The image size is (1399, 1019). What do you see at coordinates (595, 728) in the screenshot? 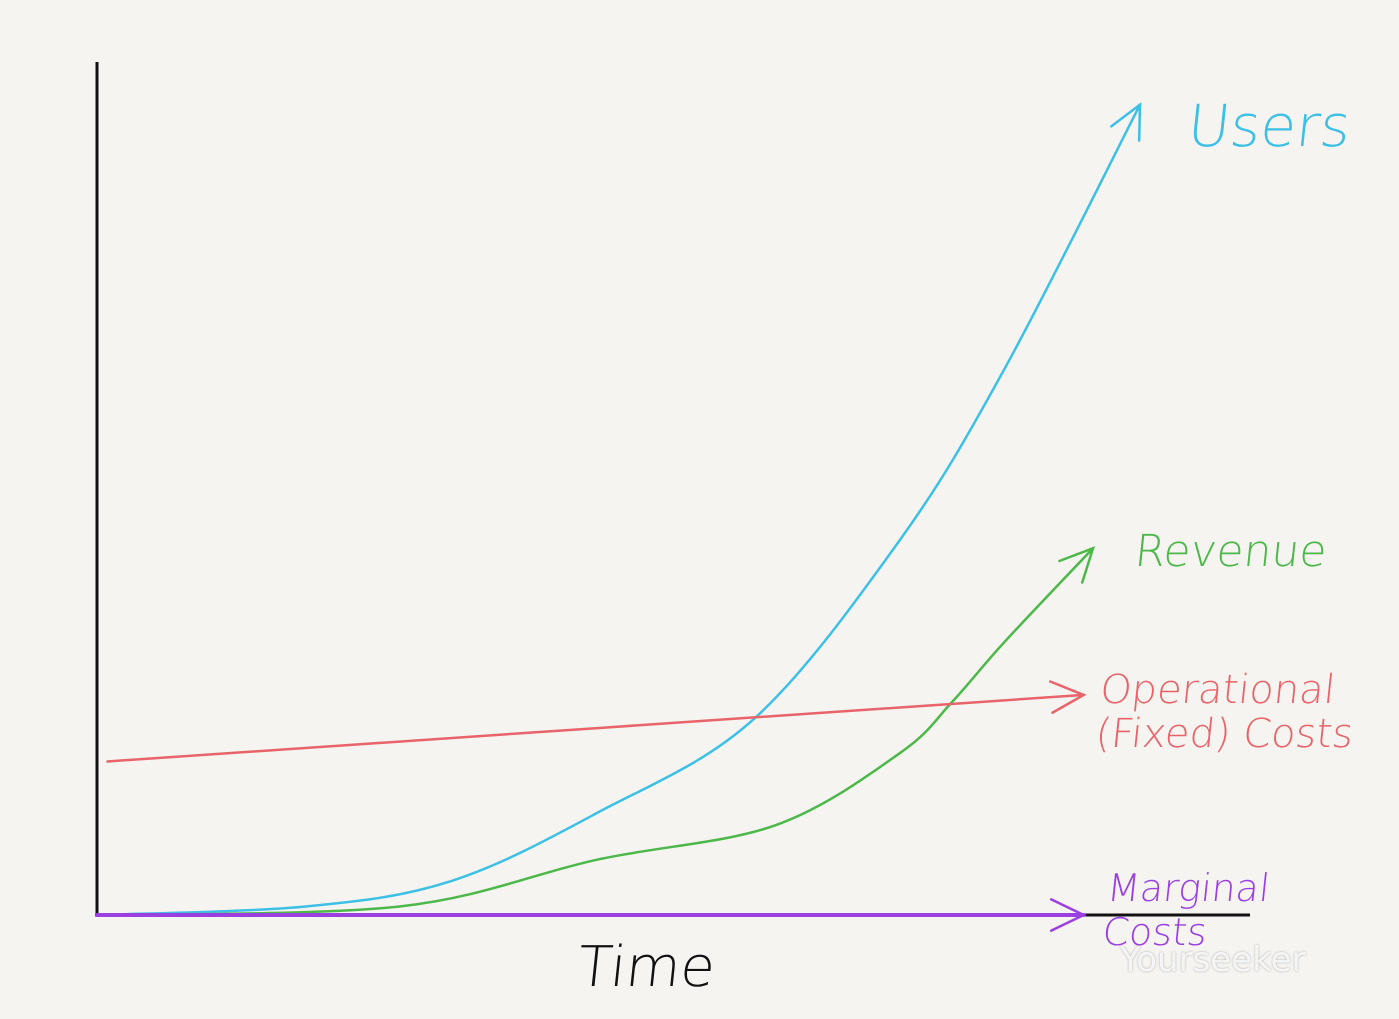
I see `series-line-operational-fixed-costs` at bounding box center [595, 728].